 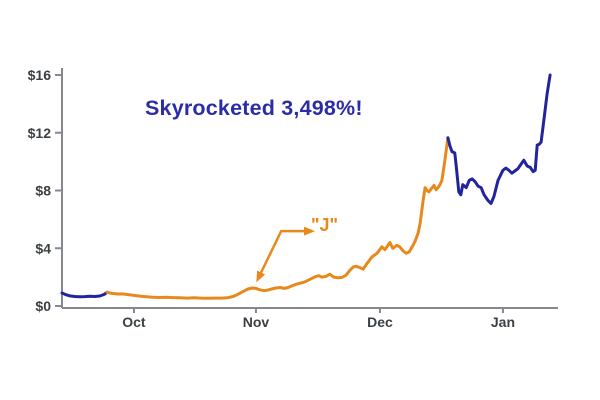 What do you see at coordinates (309, 231) in the screenshot?
I see `annotation-arrowhead-text` at bounding box center [309, 231].